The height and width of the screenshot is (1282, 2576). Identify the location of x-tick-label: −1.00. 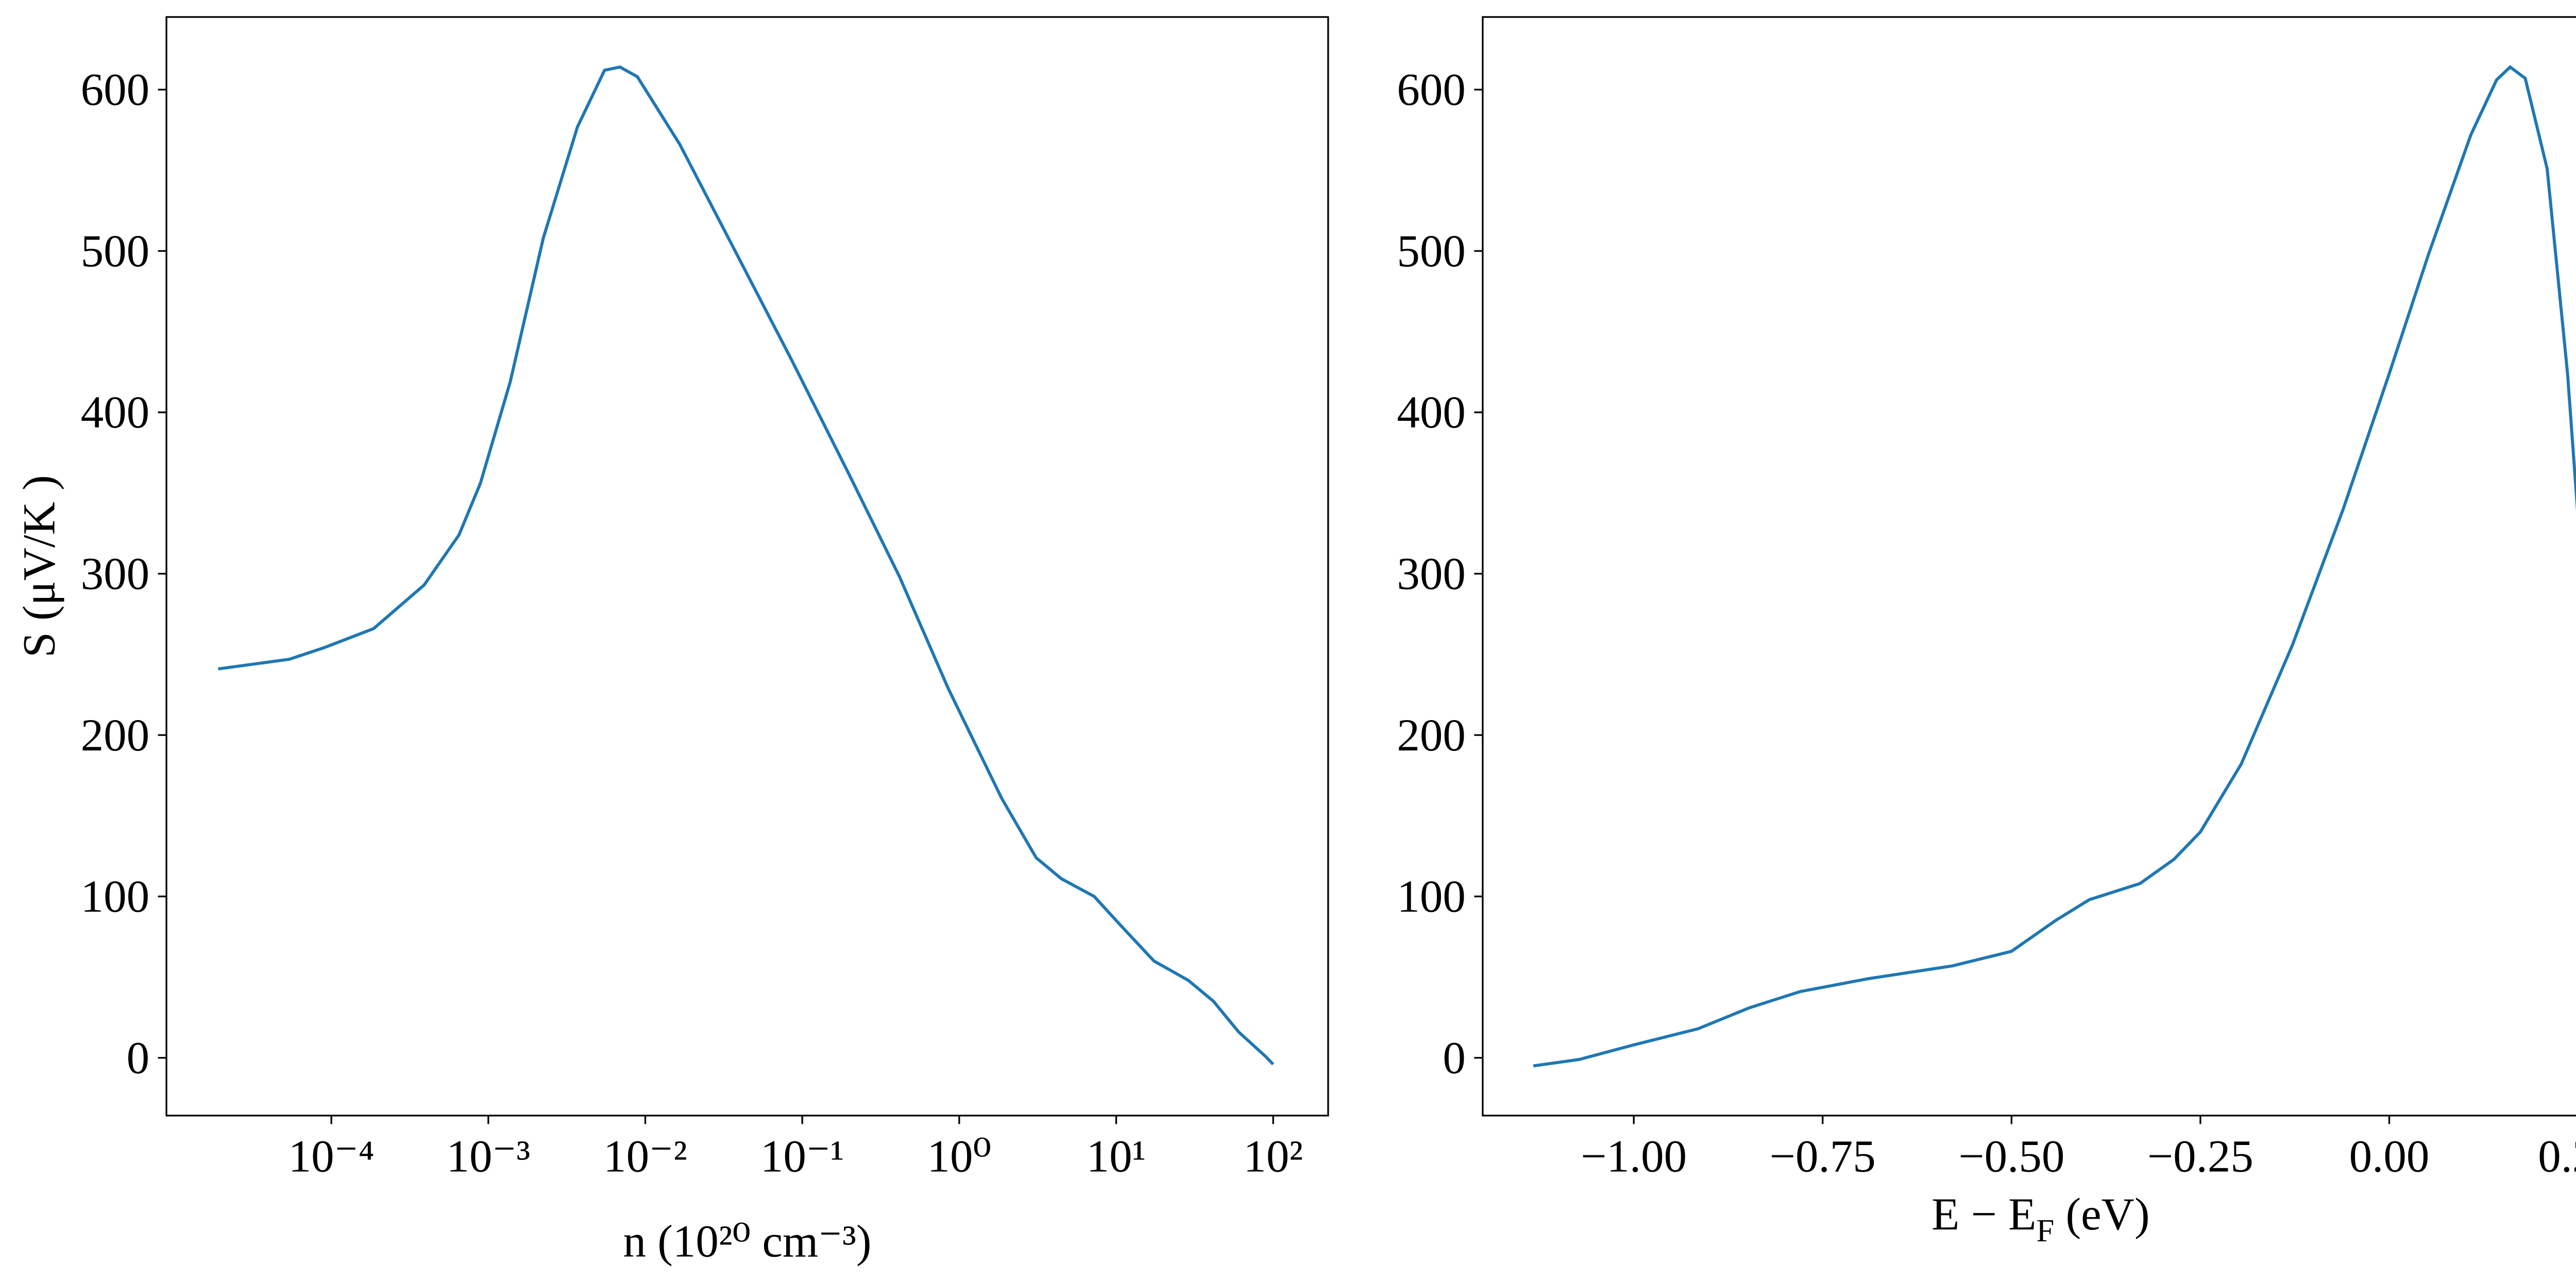
(1634, 1157).